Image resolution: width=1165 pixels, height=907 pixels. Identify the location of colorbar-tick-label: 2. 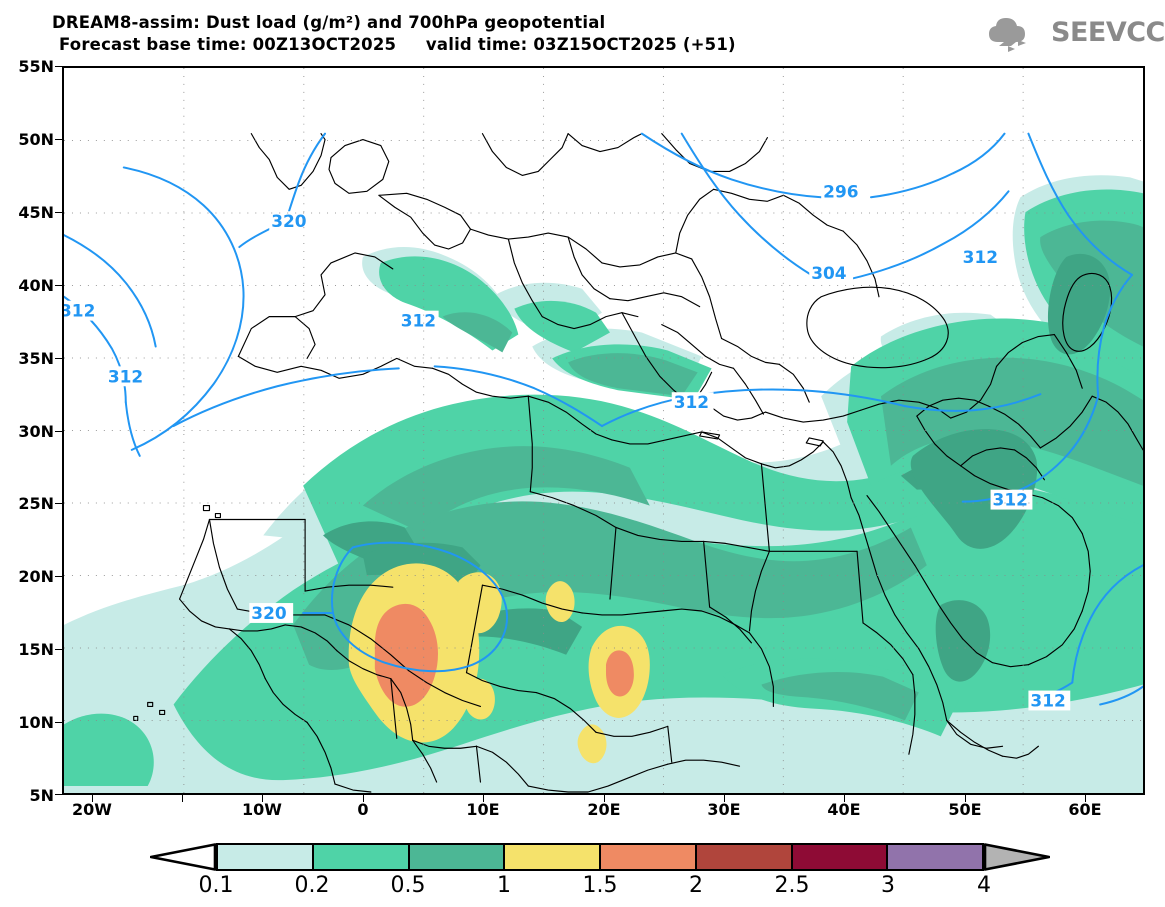
(696, 885).